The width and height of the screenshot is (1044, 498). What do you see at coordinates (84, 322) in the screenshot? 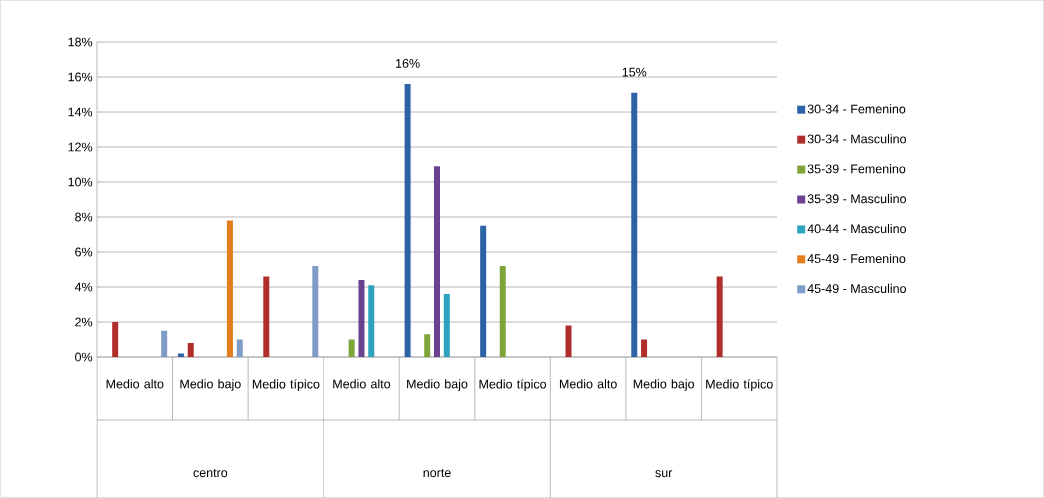
I see `y-tick-label: 2%` at bounding box center [84, 322].